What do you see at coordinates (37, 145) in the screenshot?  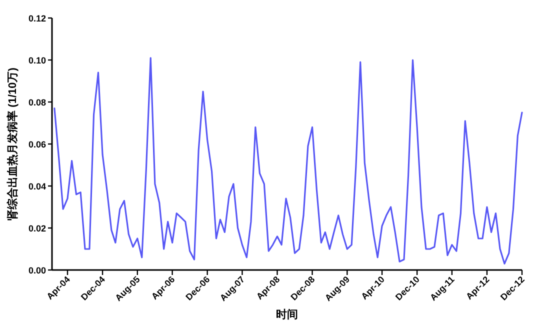 I see `y-tick-label: 0.06` at bounding box center [37, 145].